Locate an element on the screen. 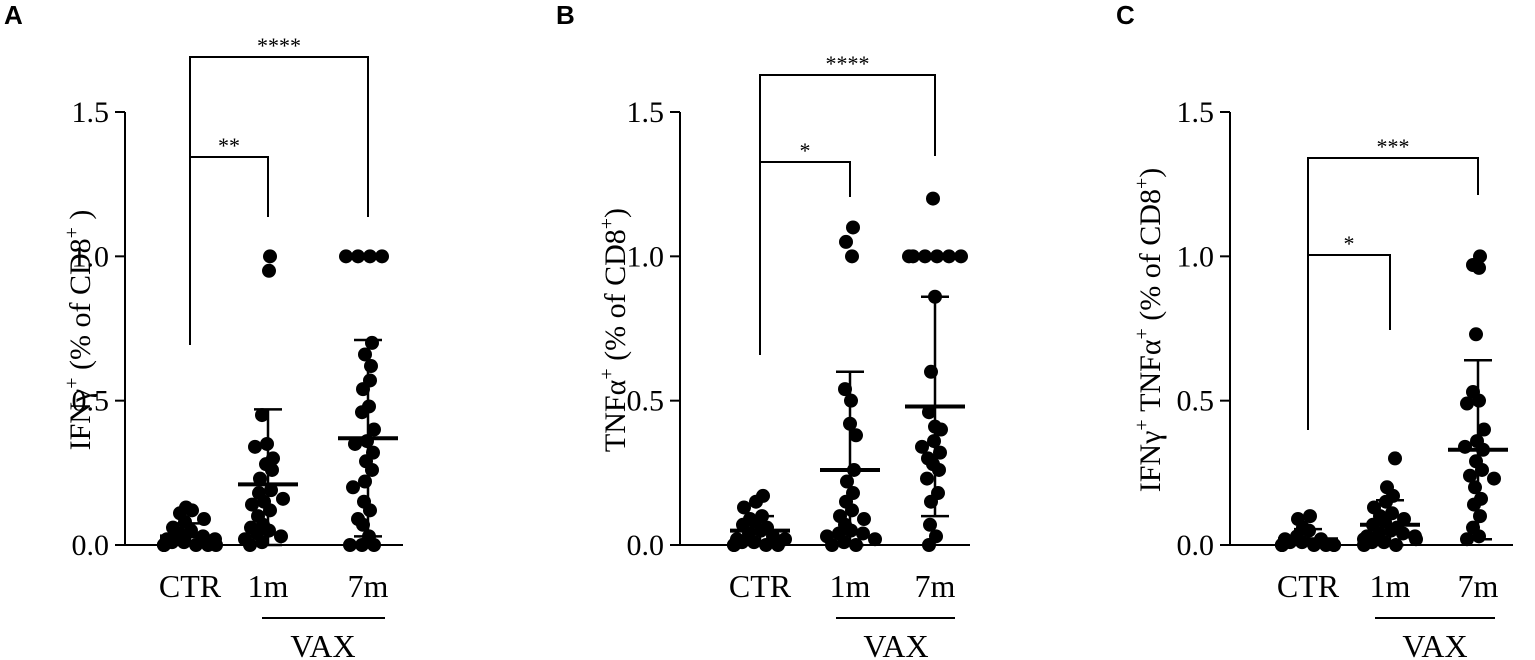 The image size is (1535, 660). panel-letter: A is located at coordinates (13, 15).